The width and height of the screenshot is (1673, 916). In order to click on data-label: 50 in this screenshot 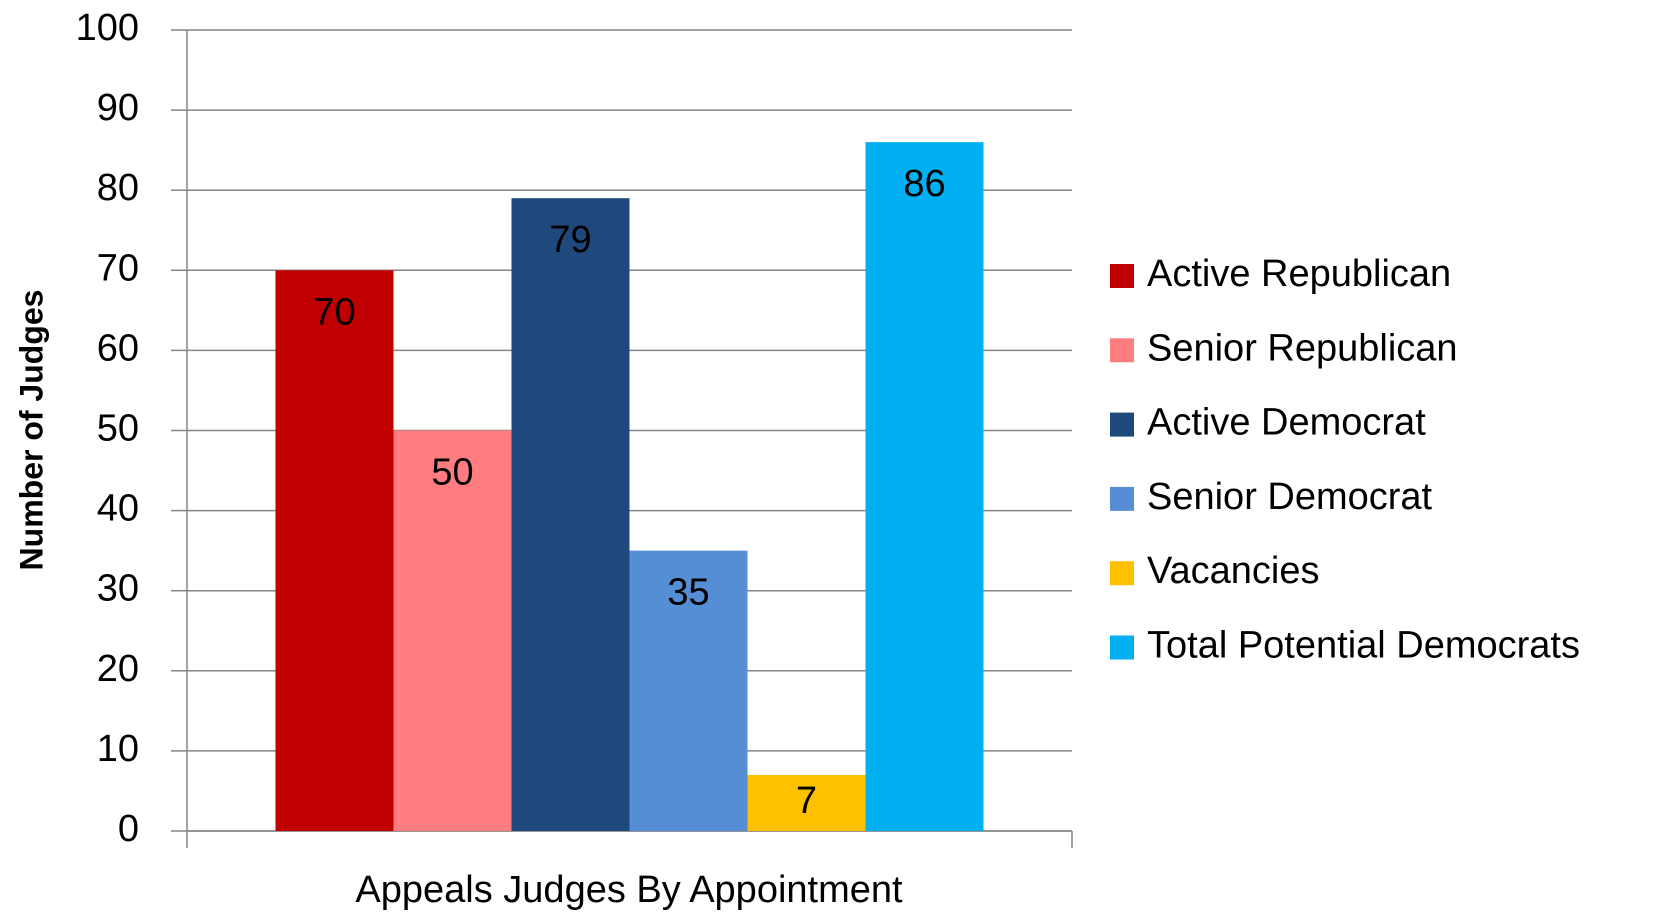, I will do `click(452, 473)`.